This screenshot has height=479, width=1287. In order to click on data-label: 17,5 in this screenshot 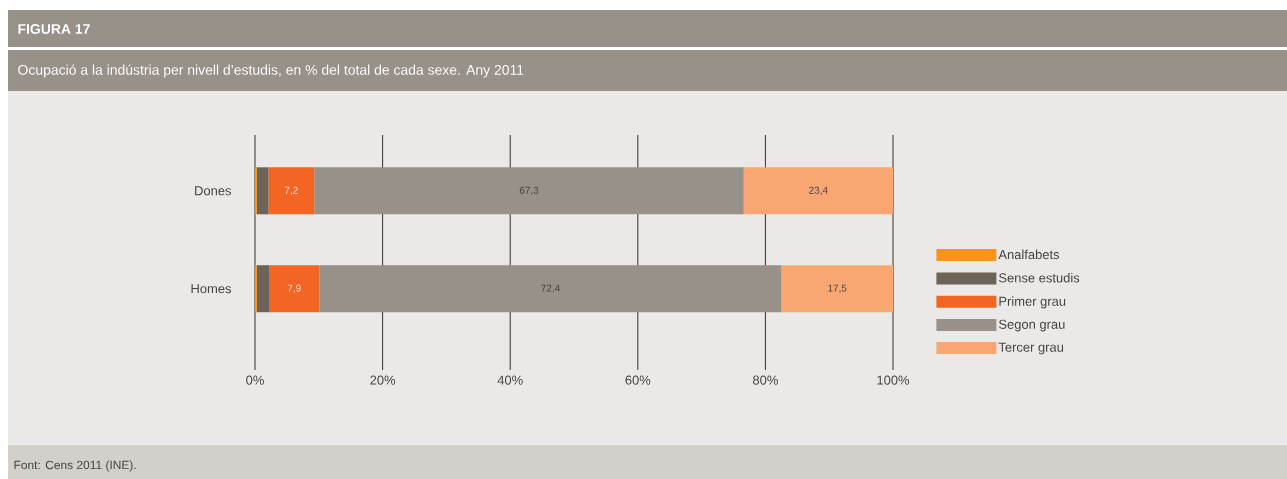, I will do `click(837, 288)`.